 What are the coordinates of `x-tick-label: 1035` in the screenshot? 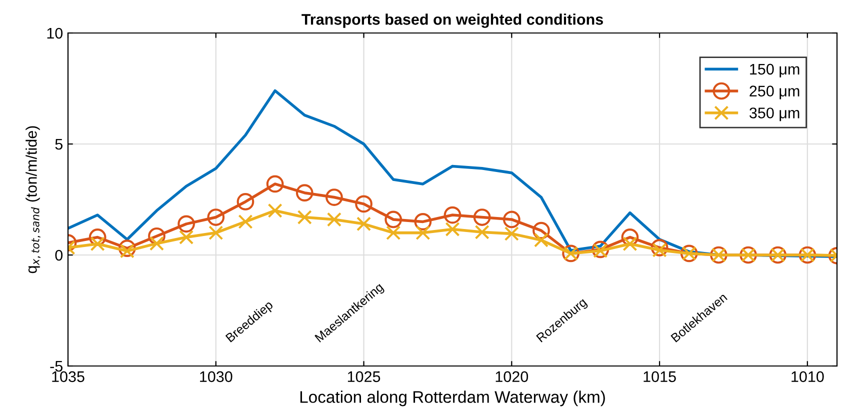 It's located at (68, 376).